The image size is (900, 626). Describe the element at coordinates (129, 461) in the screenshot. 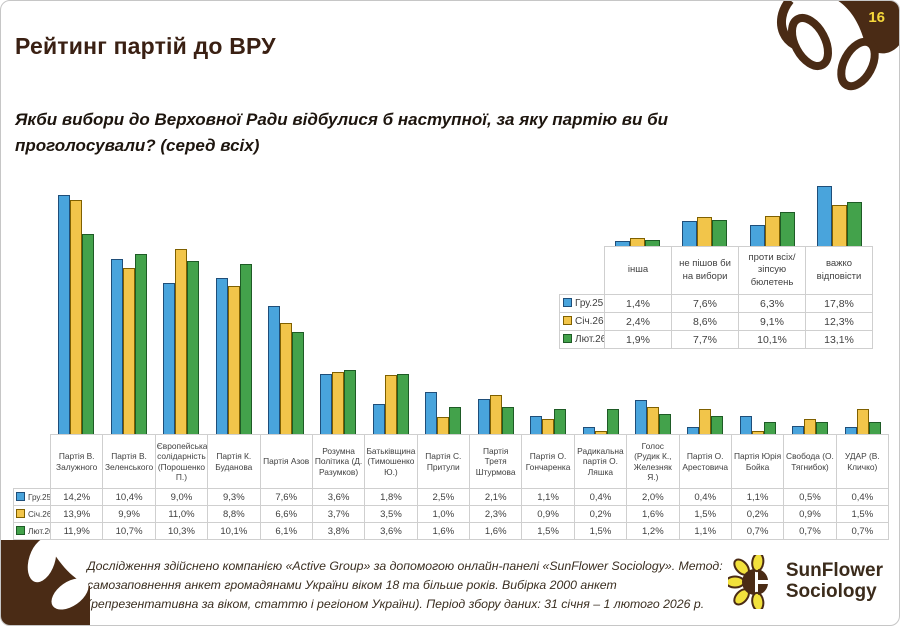

I see `category-header: Партія В. Зеленського` at that location.